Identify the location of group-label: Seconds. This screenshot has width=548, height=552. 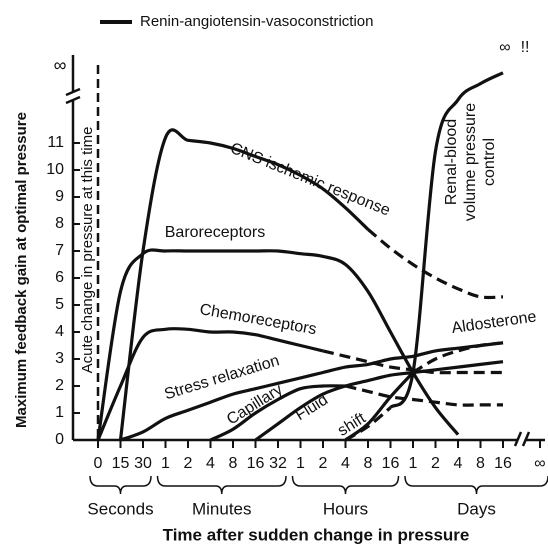
(120, 508).